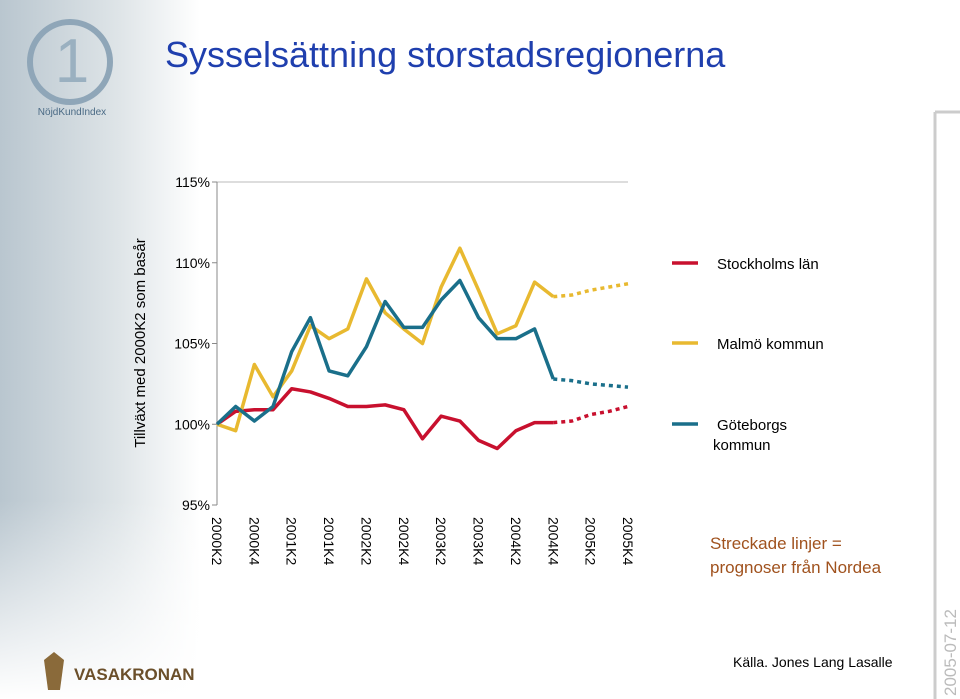  What do you see at coordinates (479, 541) in the screenshot?
I see `x-tick-label: 2003K4` at bounding box center [479, 541].